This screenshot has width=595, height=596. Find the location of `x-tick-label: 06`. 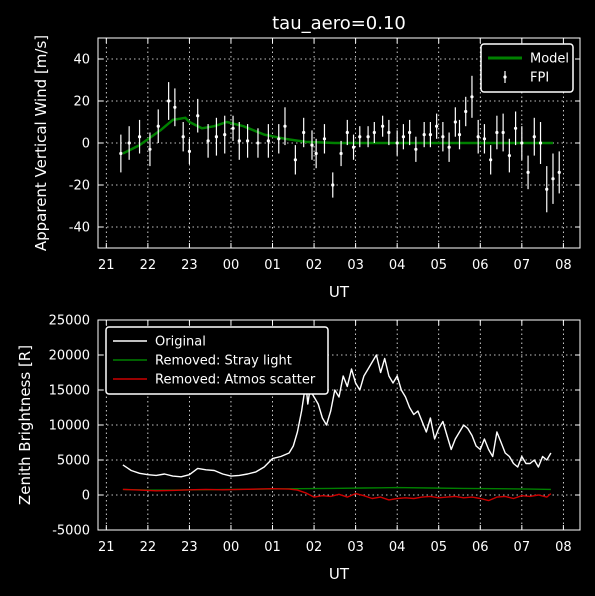

x-tick-label: 06 is located at coordinates (480, 265).